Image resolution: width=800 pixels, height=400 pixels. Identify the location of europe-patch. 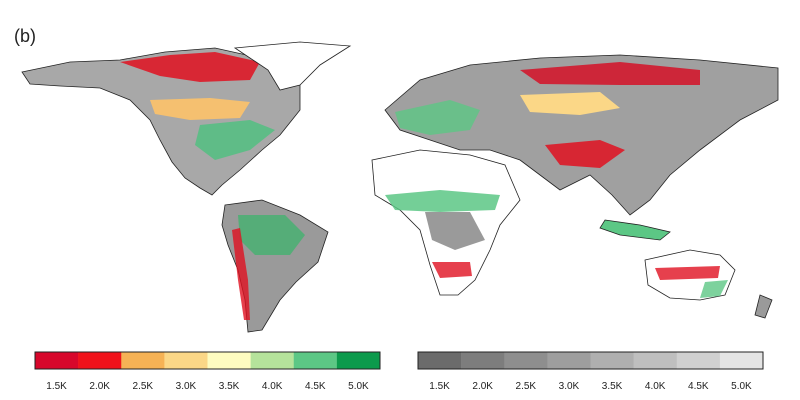
(437, 117).